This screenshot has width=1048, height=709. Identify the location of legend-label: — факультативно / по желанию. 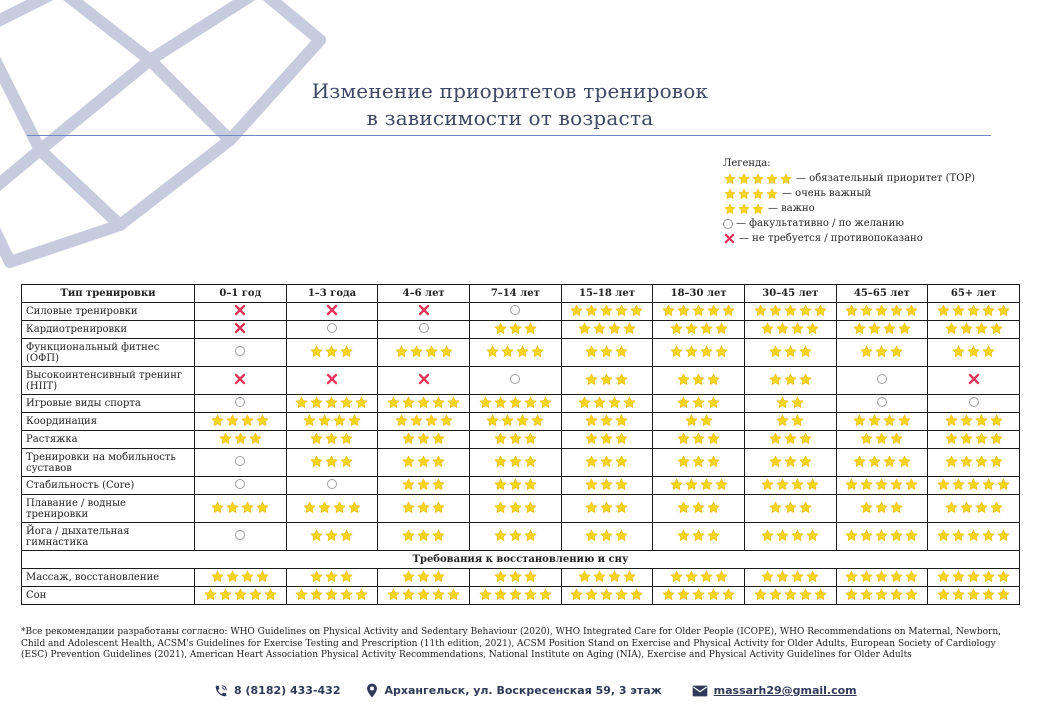
(820, 223).